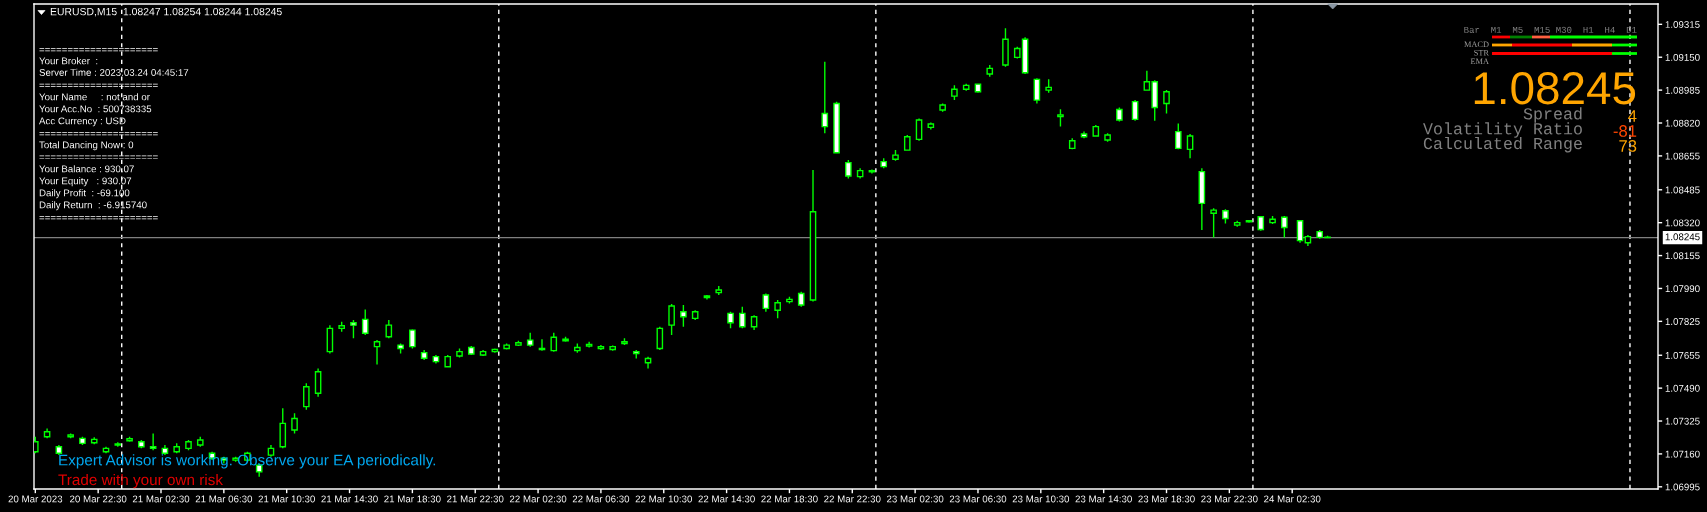 This screenshot has height=512, width=1707. Describe the element at coordinates (1682, 256) in the screenshot. I see `y-tick-label: 1.08155` at that location.